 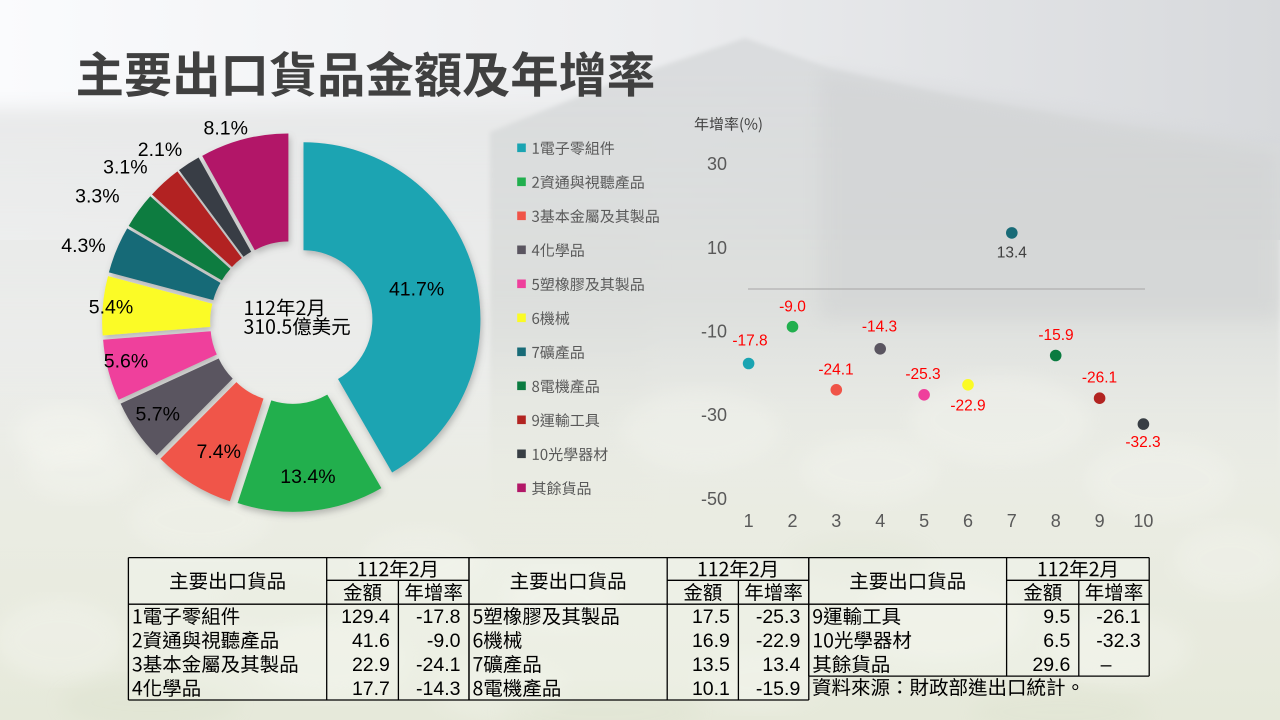 What do you see at coordinates (1012, 521) in the screenshot?
I see `svg-text: 7` at bounding box center [1012, 521].